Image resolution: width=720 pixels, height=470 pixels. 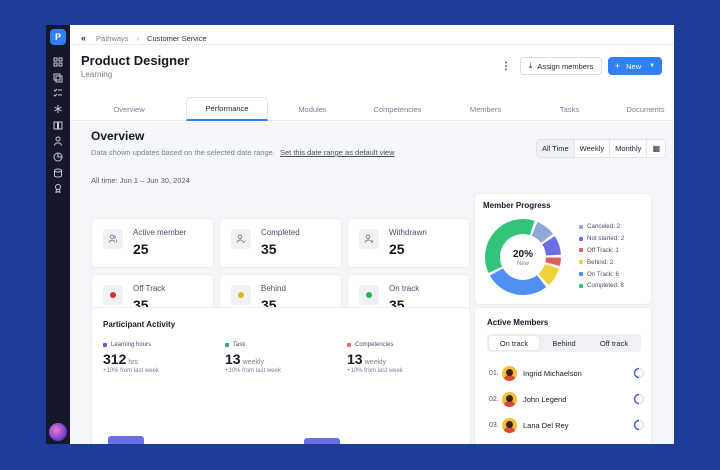 What do you see at coordinates (509, 399) in the screenshot?
I see `avatar` at bounding box center [509, 399].